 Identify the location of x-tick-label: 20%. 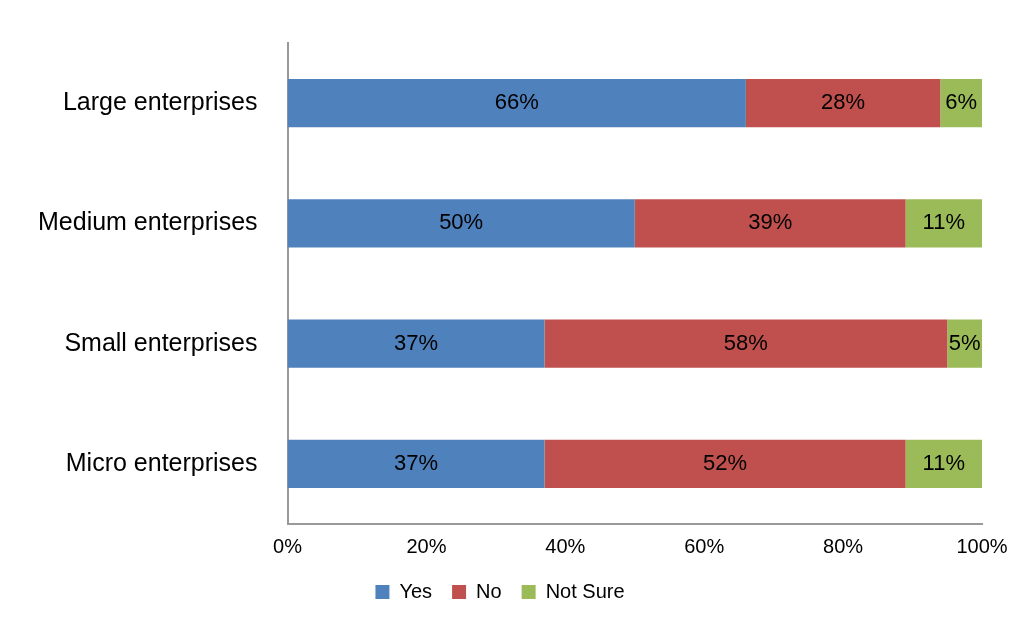
(426, 545).